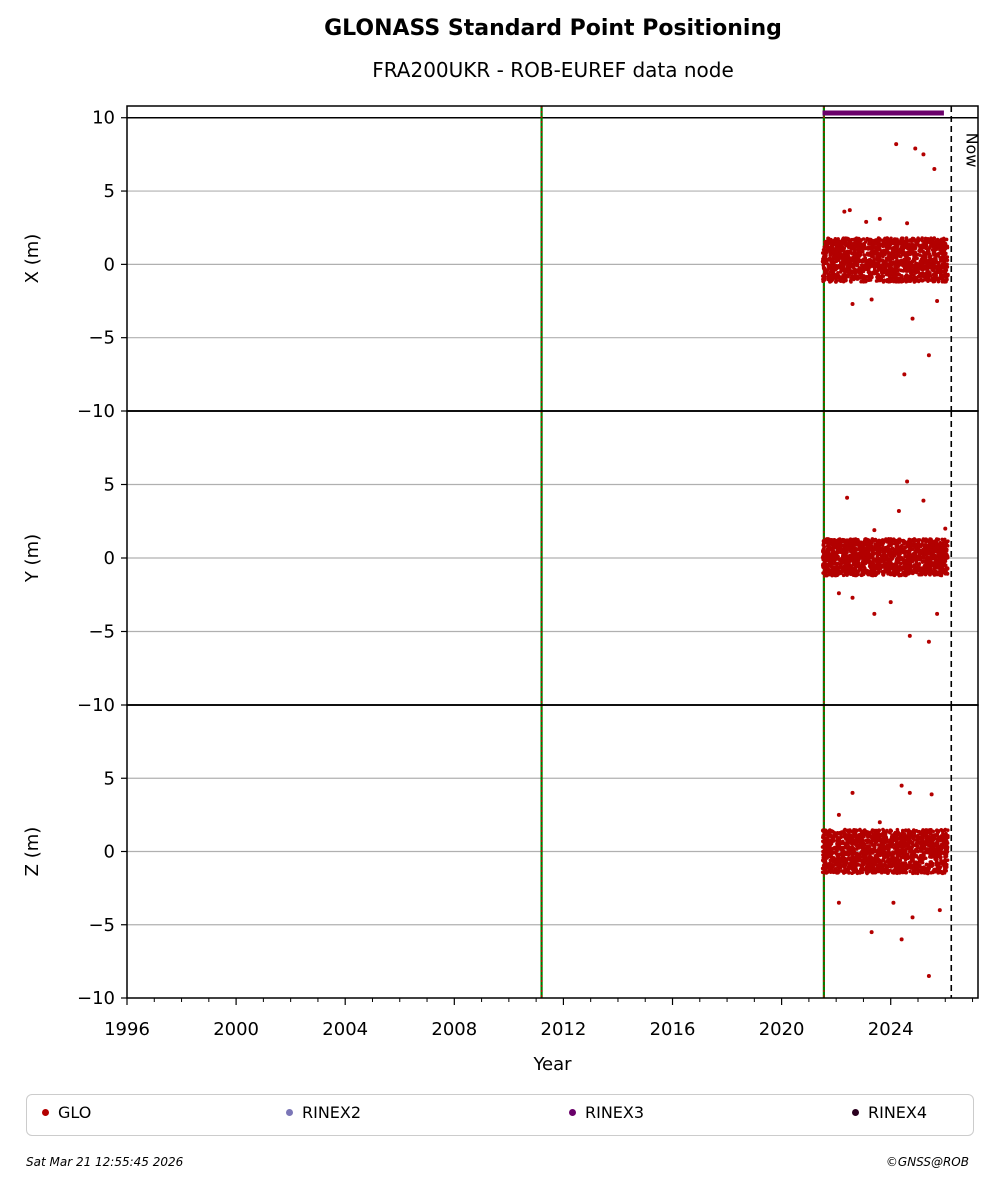  What do you see at coordinates (105, 1162) in the screenshot?
I see `footer-timestamp: Sat Mar 21 12:55:45 2026` at bounding box center [105, 1162].